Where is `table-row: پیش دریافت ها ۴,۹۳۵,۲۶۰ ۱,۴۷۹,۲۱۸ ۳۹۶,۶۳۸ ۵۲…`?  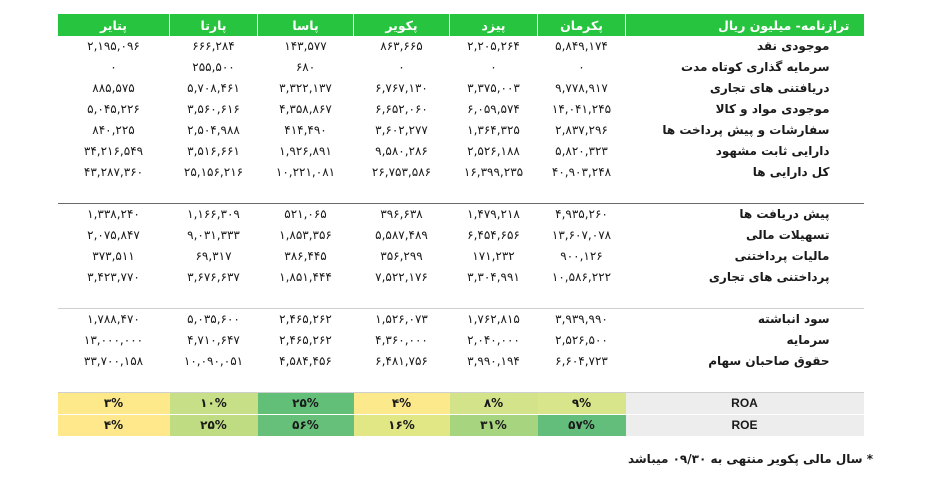
table-row: پیش دریافت ها ۴,۹۳۵,۲۶۰ ۱,۴۷۹,۲۱۸ ۳۹۶,۶۳۸ ۵۲… is located at coordinates (461, 214).